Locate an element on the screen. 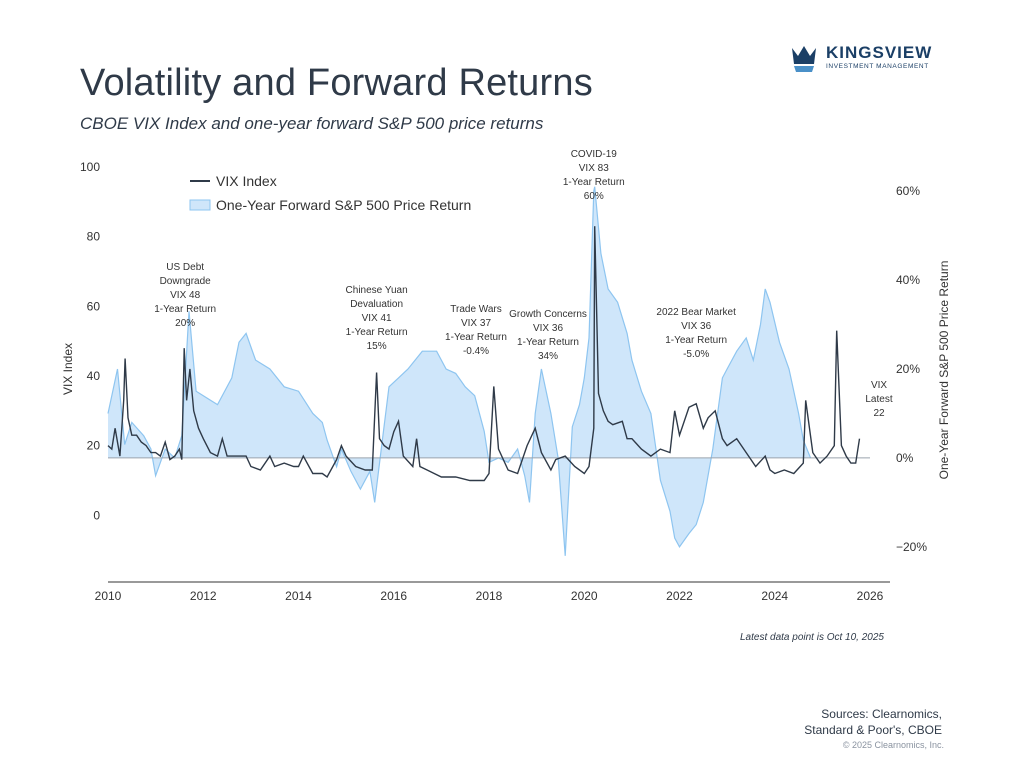  annotation: 2022 Bear Market VIX 36 1-Year Return -5.0% is located at coordinates (696, 333).